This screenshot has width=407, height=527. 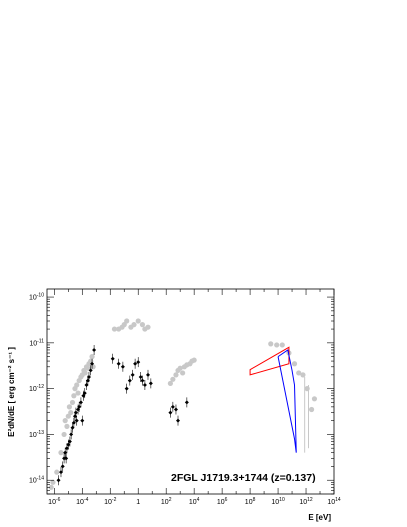 I want to click on y-tick-label: 10-12, so click(x=36, y=388).